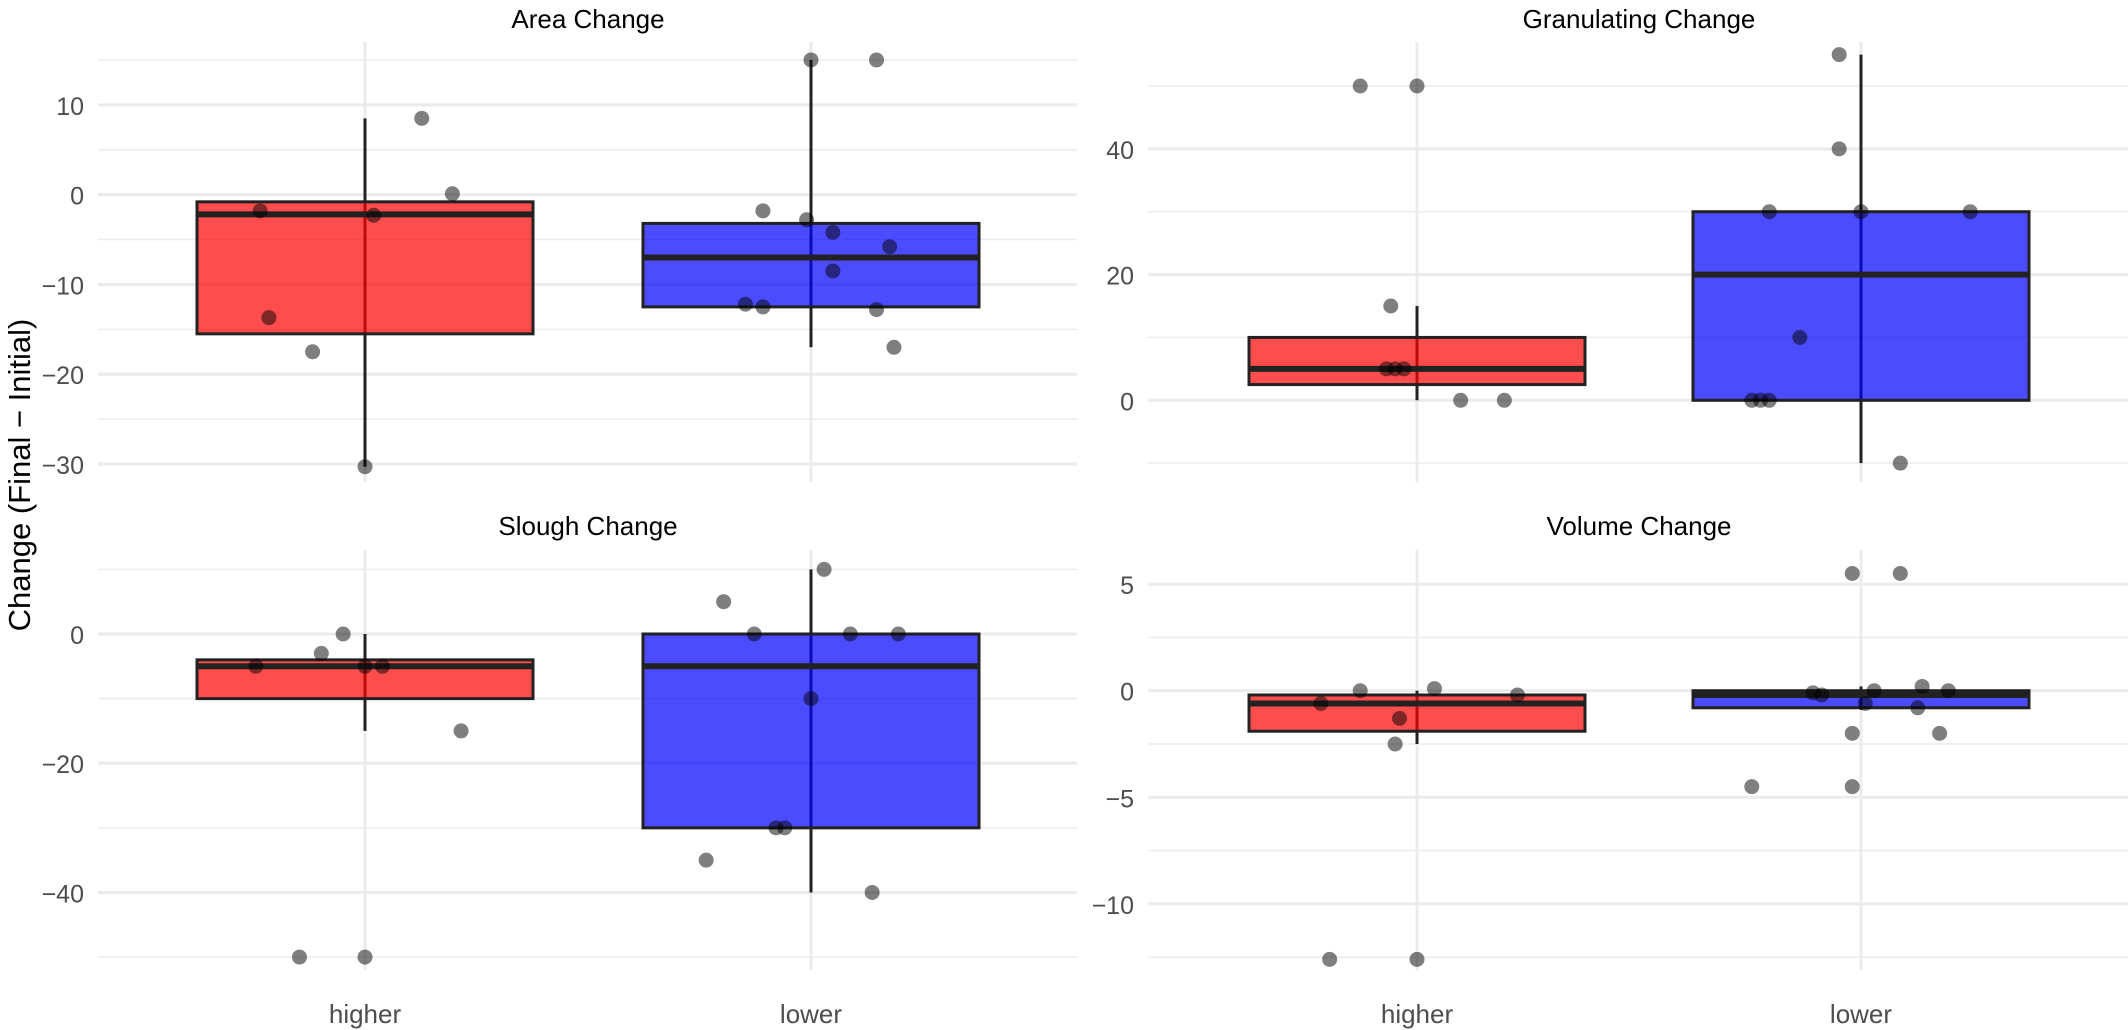 The width and height of the screenshot is (2128, 1030). What do you see at coordinates (70, 107) in the screenshot?
I see `y-tick-label: 10` at bounding box center [70, 107].